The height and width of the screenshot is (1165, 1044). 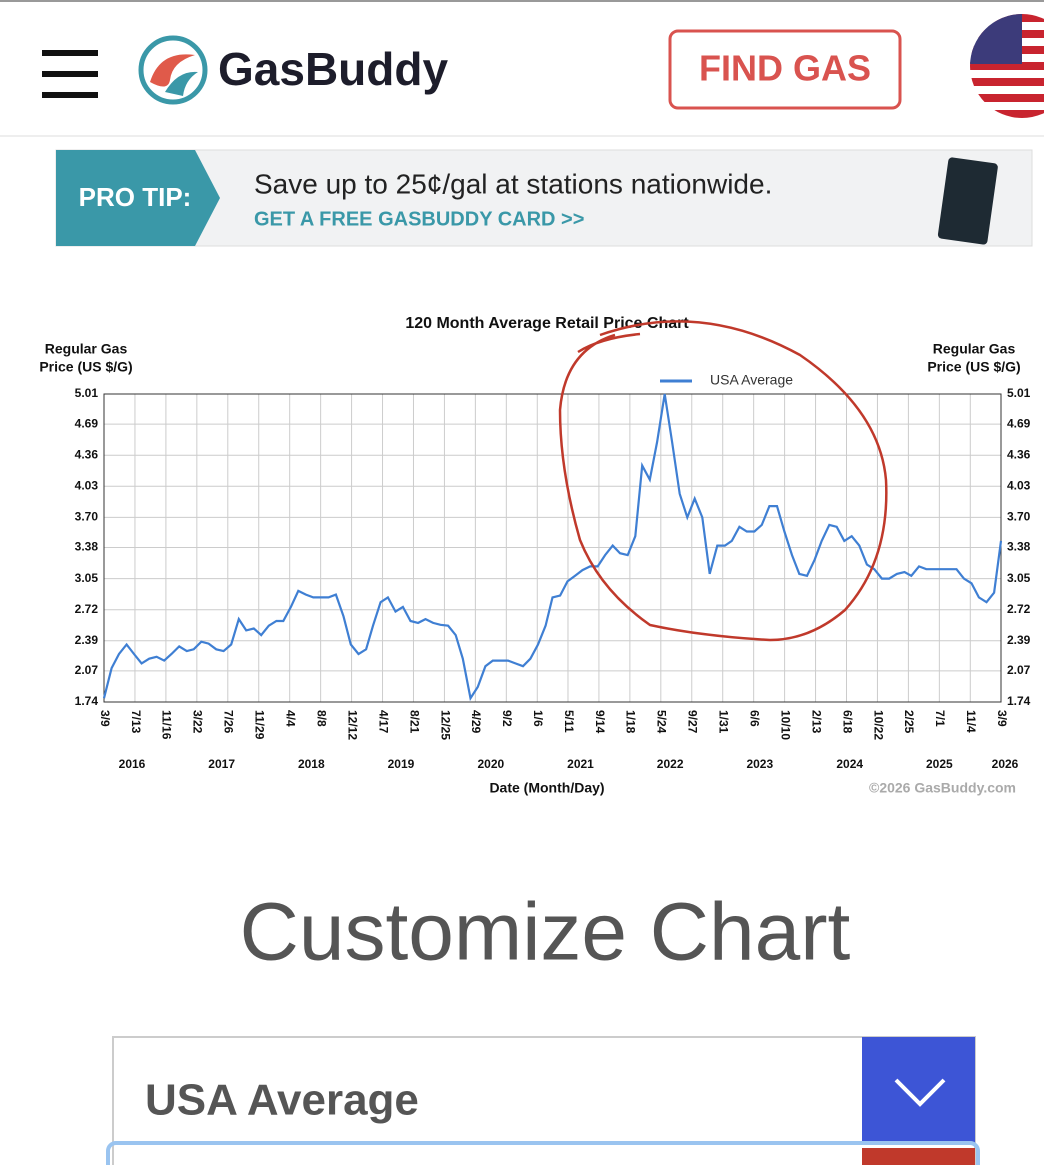 I want to click on y2-tick-label: 4.03, so click(x=1019, y=485).